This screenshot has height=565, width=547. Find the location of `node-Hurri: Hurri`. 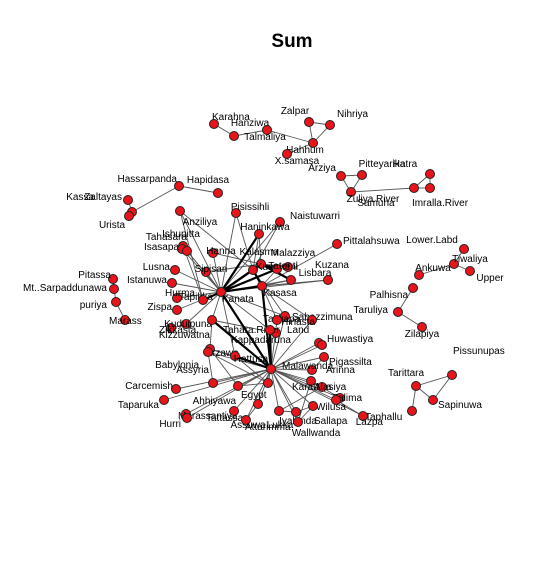

node-Hurri: Hurri is located at coordinates (175, 422).